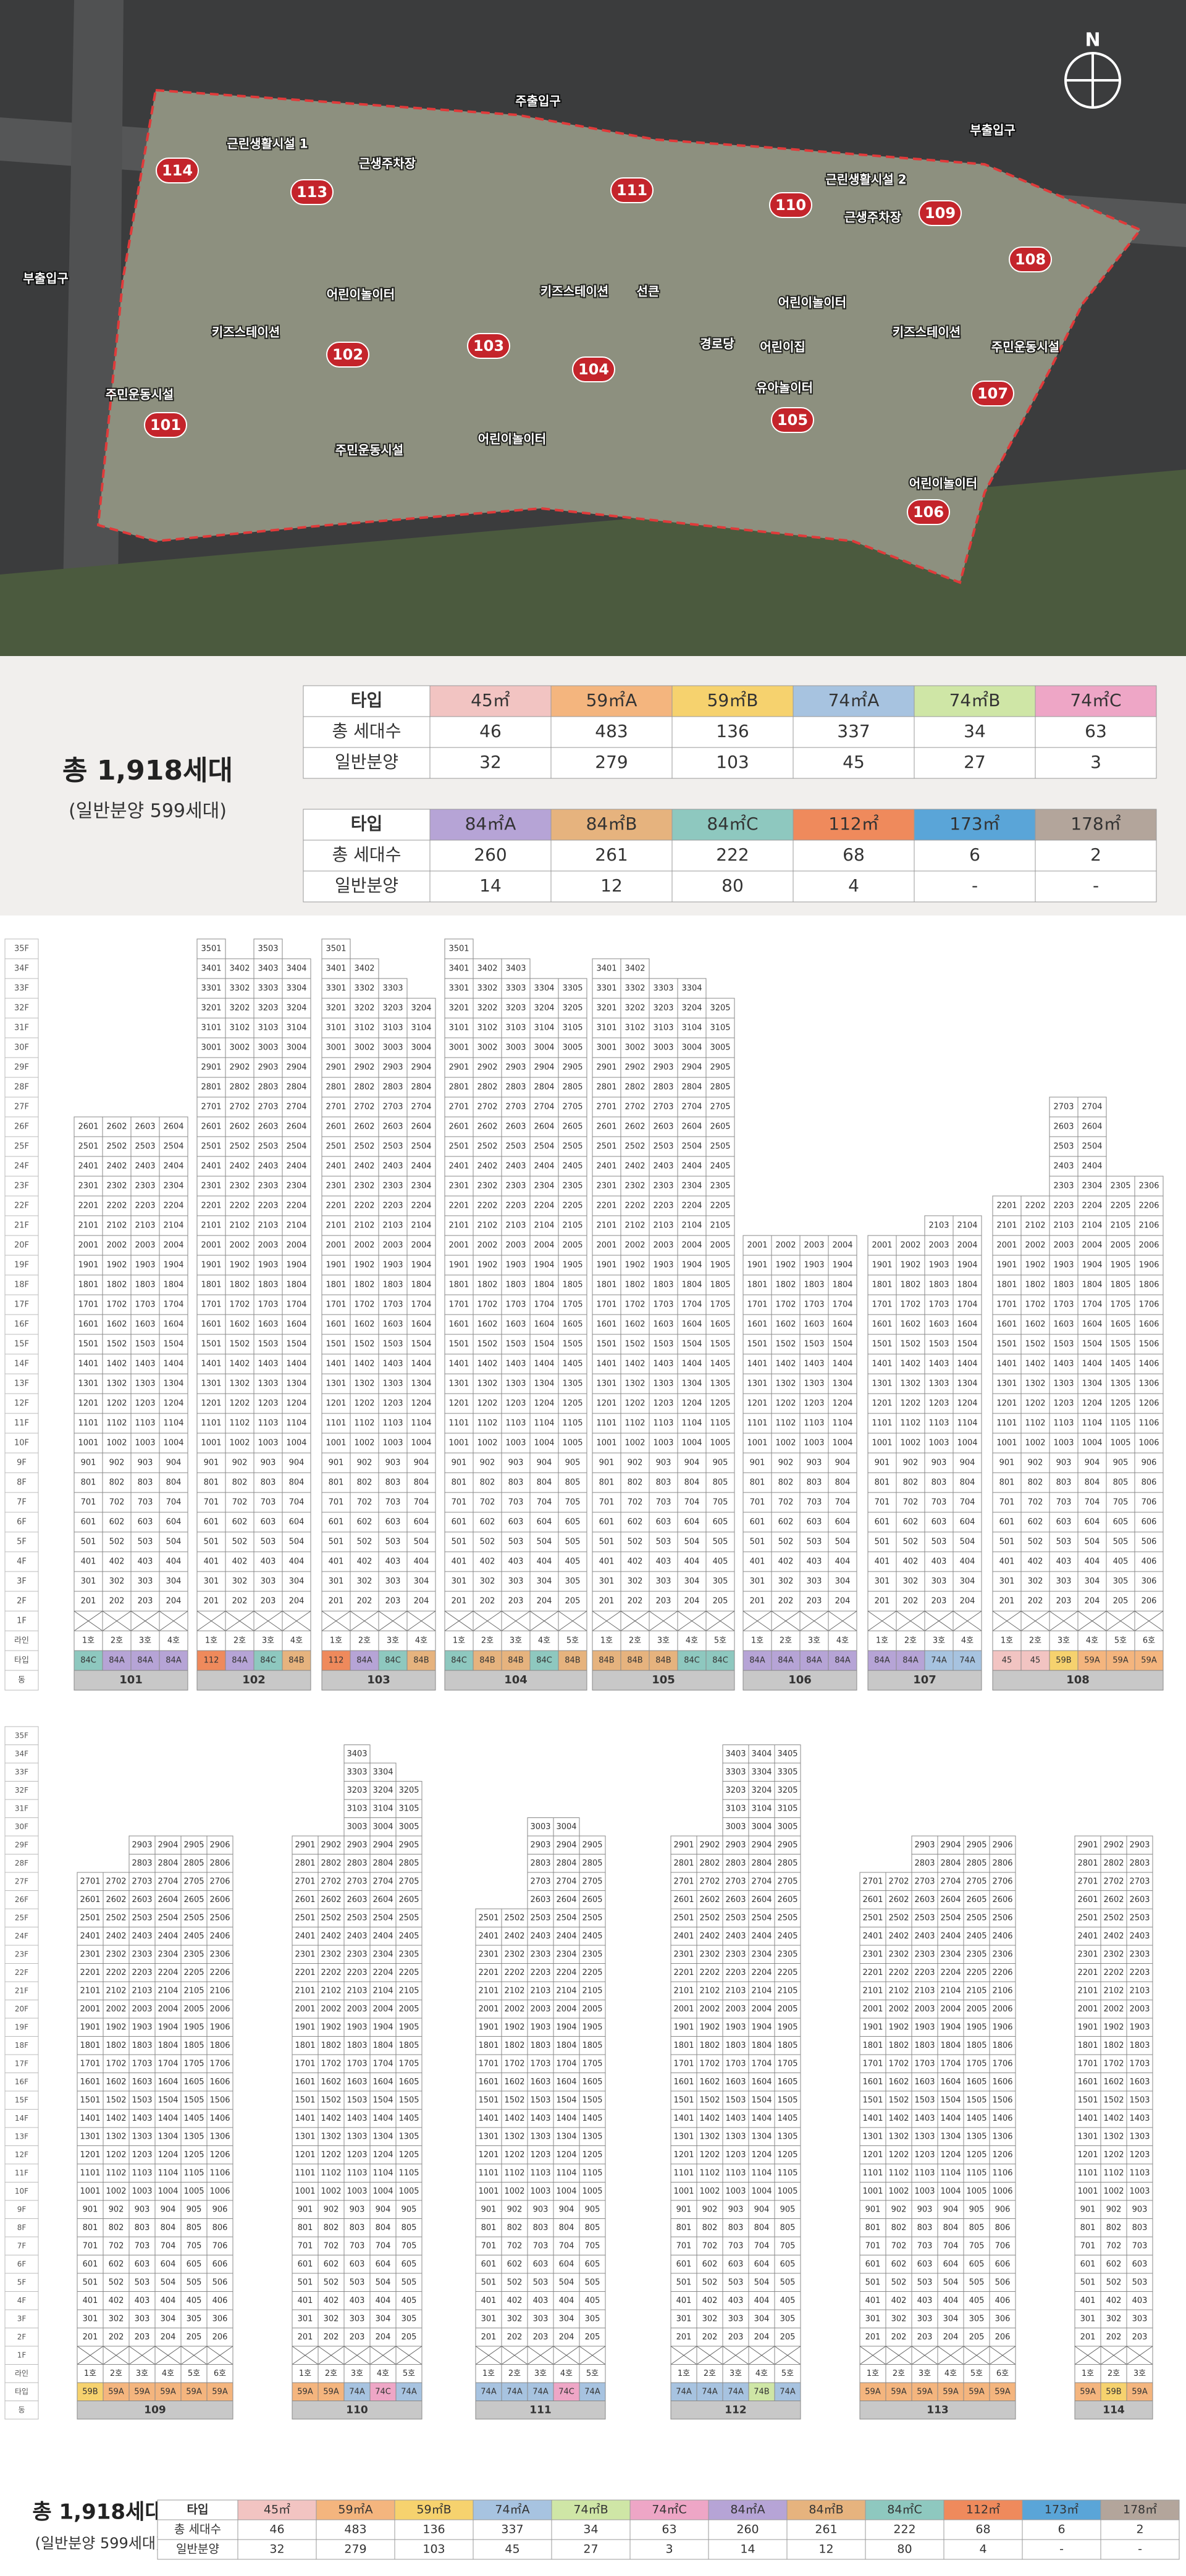  Describe the element at coordinates (254, 1679) in the screenshot. I see `building-name: 102` at that location.